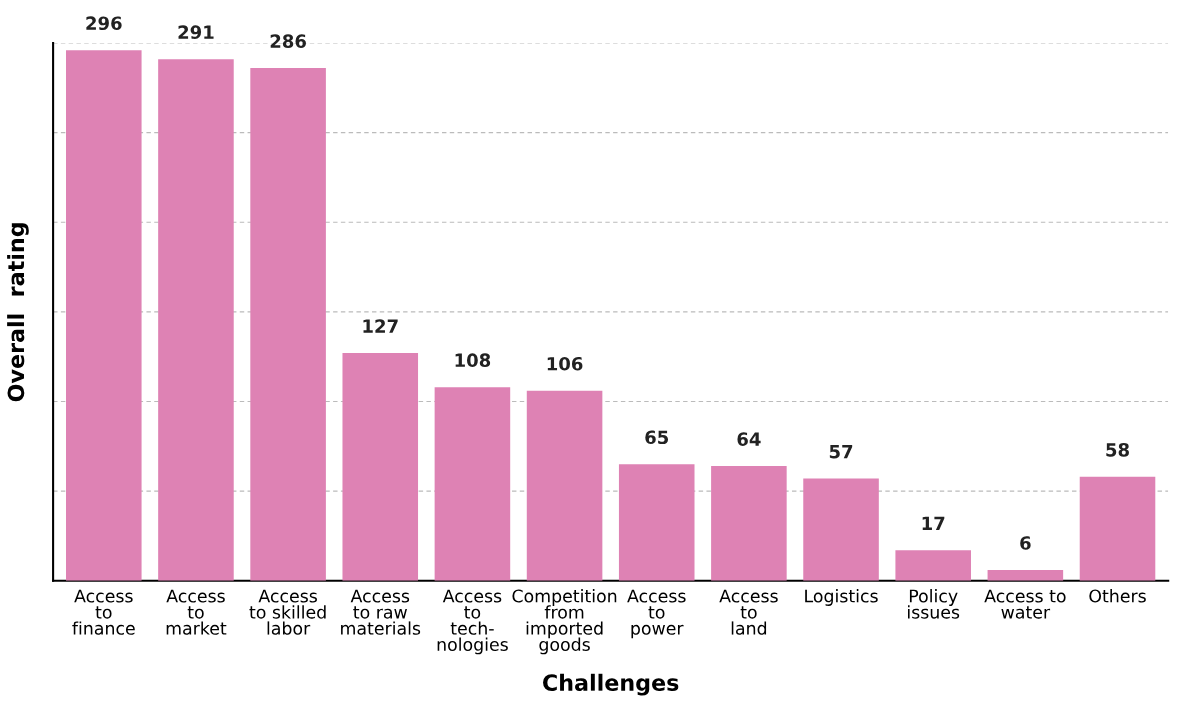 The image size is (1180, 717). I want to click on data-label: 6, so click(1025, 543).